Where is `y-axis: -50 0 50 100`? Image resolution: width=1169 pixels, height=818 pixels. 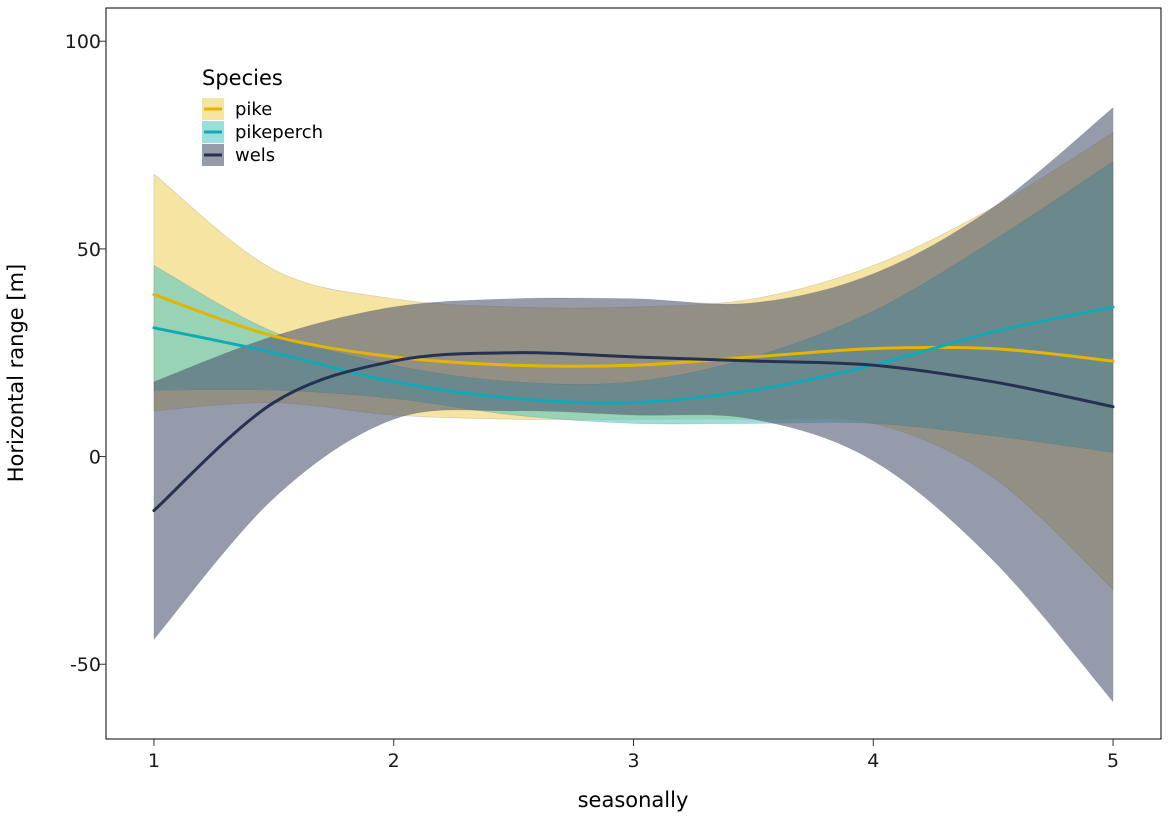
y-axis: -50 0 50 100 is located at coordinates (85, 353).